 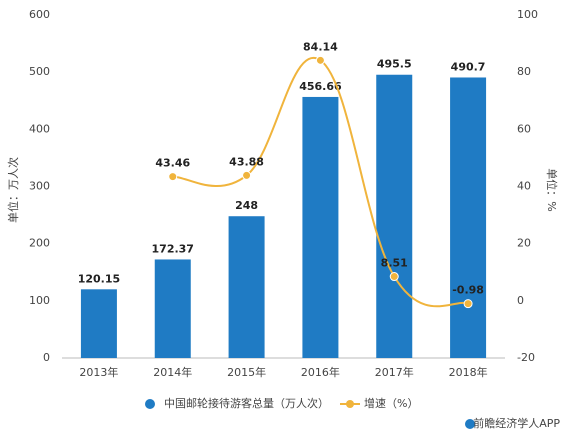 I want to click on x-tick-label: 2016年, so click(x=320, y=372).